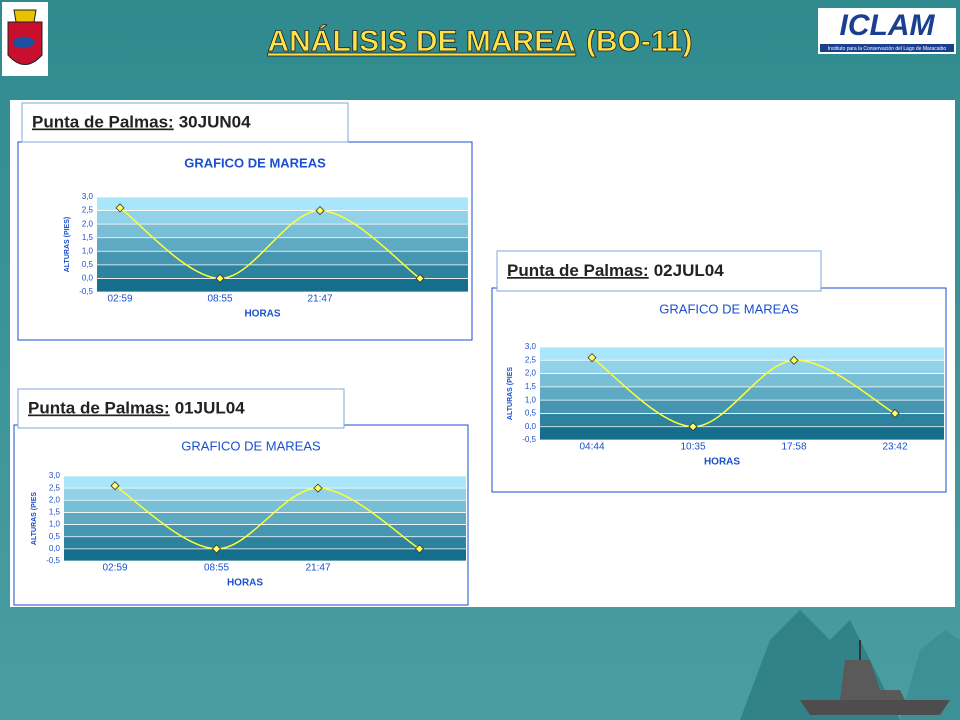 Image resolution: width=960 pixels, height=720 pixels. What do you see at coordinates (421, 41) in the screenshot?
I see `title-main: ANÁLISIS DE MAREA` at bounding box center [421, 41].